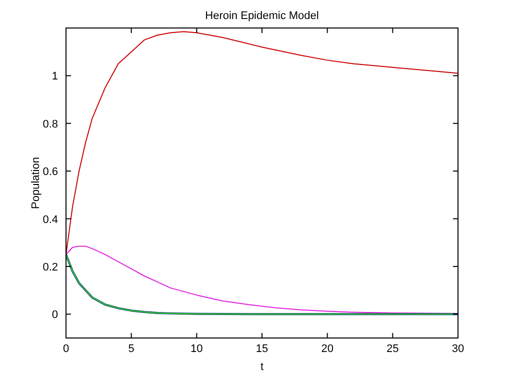 The image size is (506, 380). Describe the element at coordinates (392, 349) in the screenshot. I see `x-tick-label: 25` at that location.